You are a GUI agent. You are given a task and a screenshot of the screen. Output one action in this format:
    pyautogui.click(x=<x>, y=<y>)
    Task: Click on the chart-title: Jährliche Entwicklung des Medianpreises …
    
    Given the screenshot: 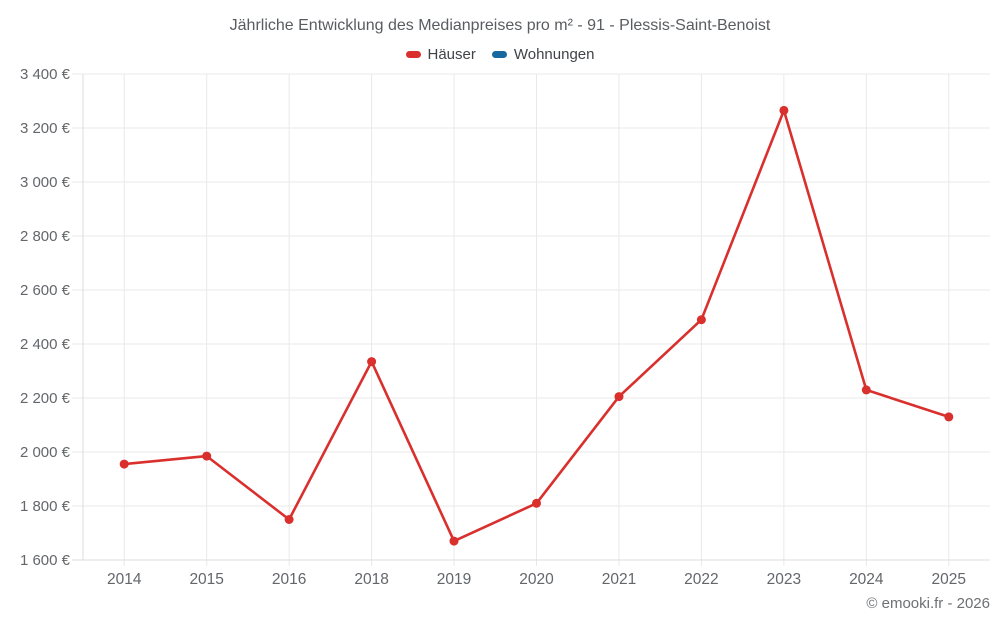 What is the action you would take?
    pyautogui.click(x=500, y=25)
    